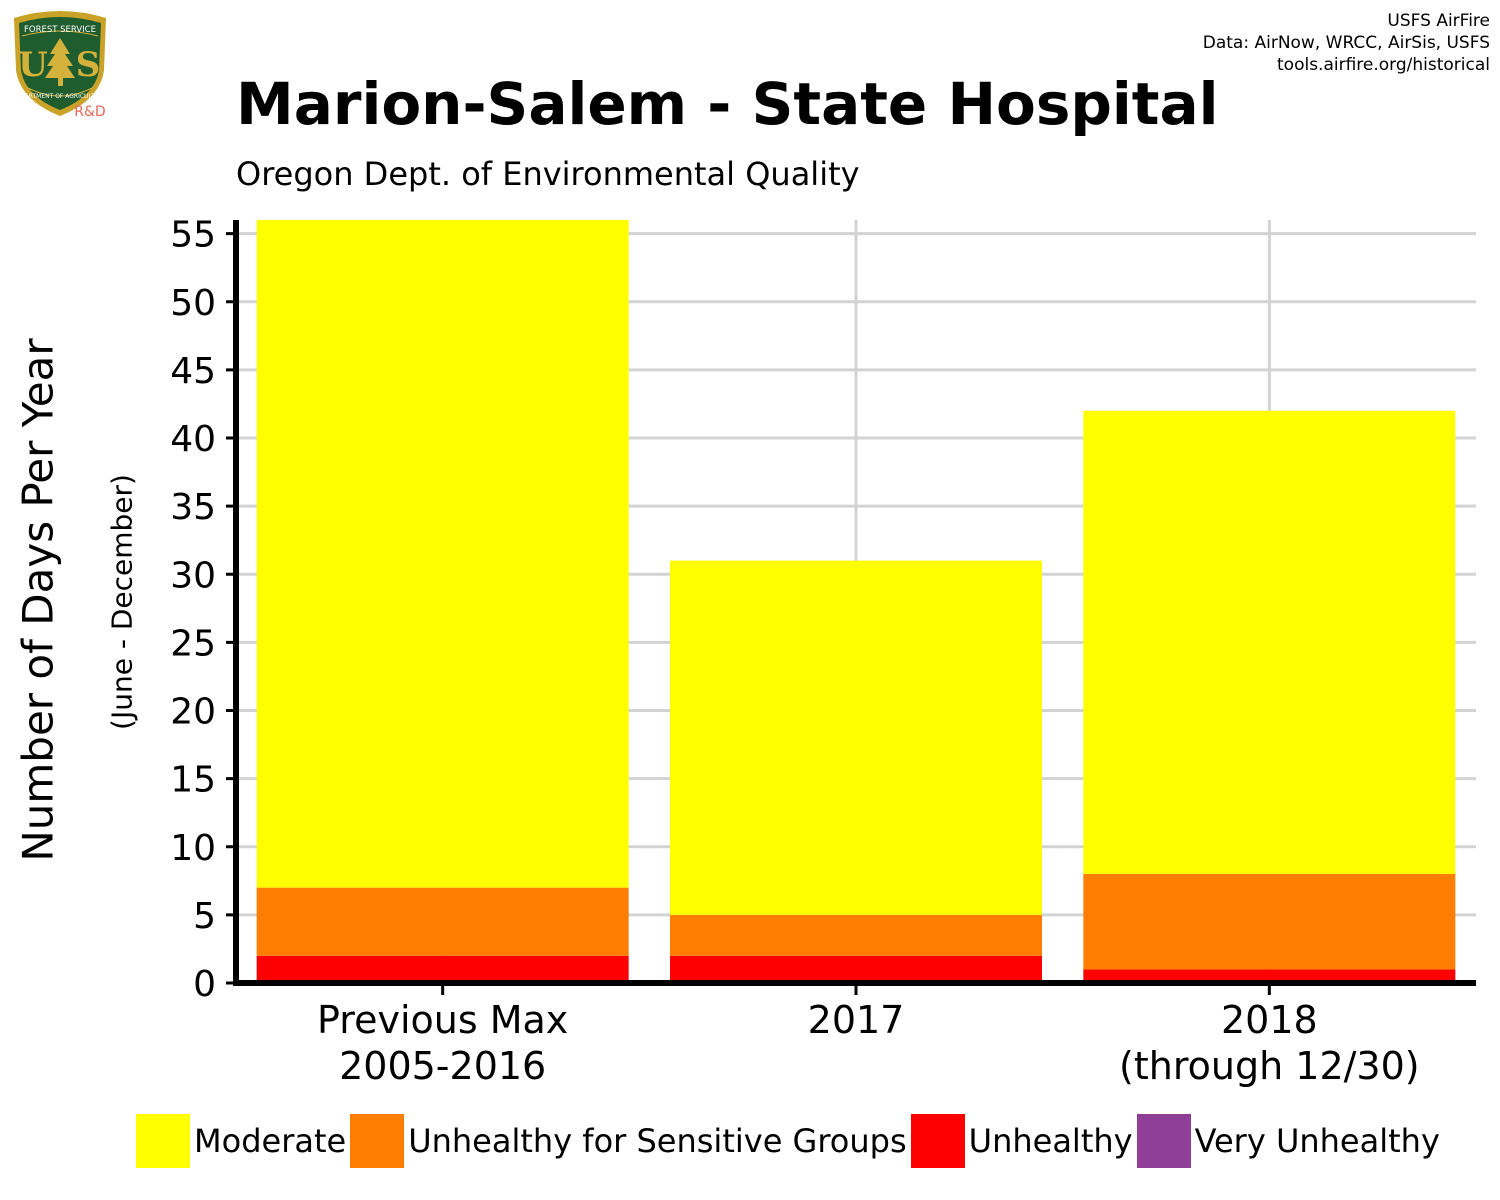 This screenshot has height=1200, width=1500. I want to click on credit-line-3: tools.airfire.org/historical, so click(1383, 65).